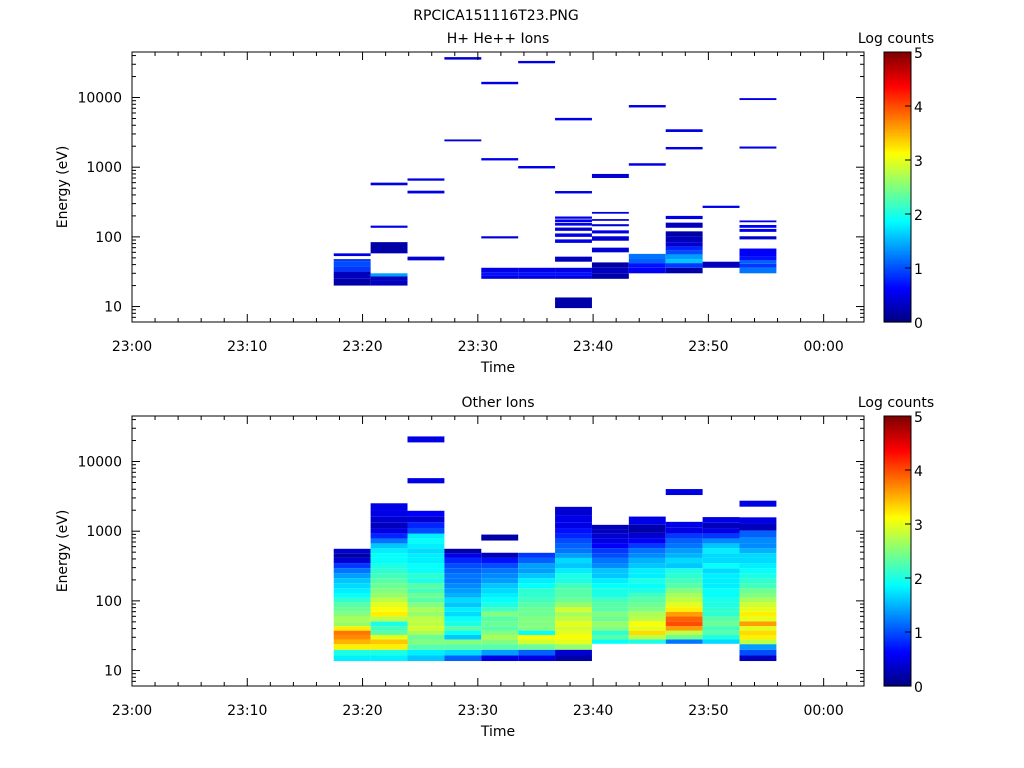  I want to click on colorbar-label: Log counts, so click(896, 39).